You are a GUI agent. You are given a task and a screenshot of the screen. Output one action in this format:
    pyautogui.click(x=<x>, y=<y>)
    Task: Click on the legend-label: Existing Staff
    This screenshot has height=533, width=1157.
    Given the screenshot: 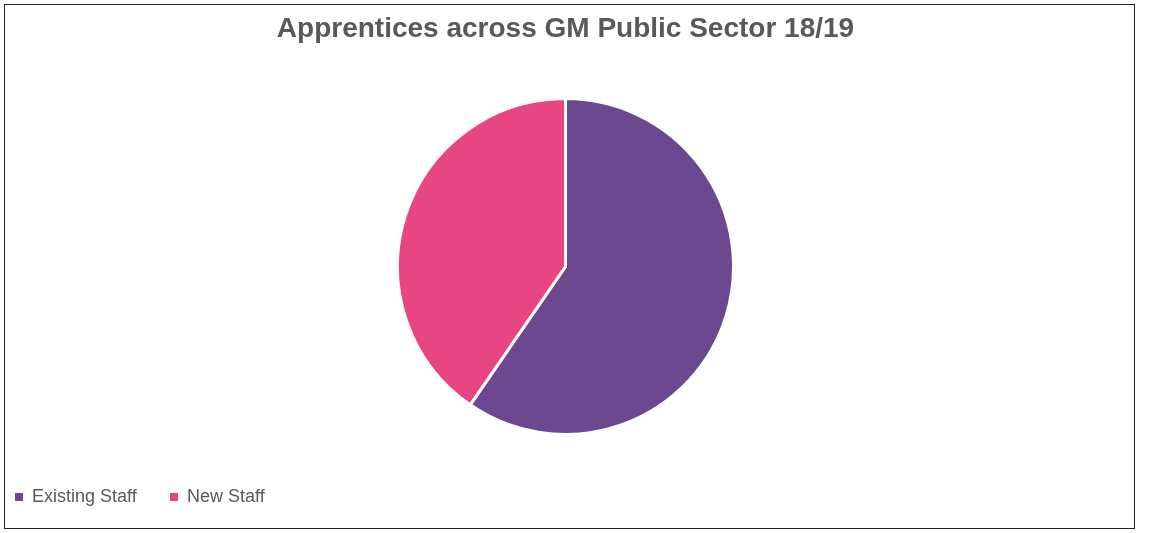 What is the action you would take?
    pyautogui.click(x=85, y=496)
    